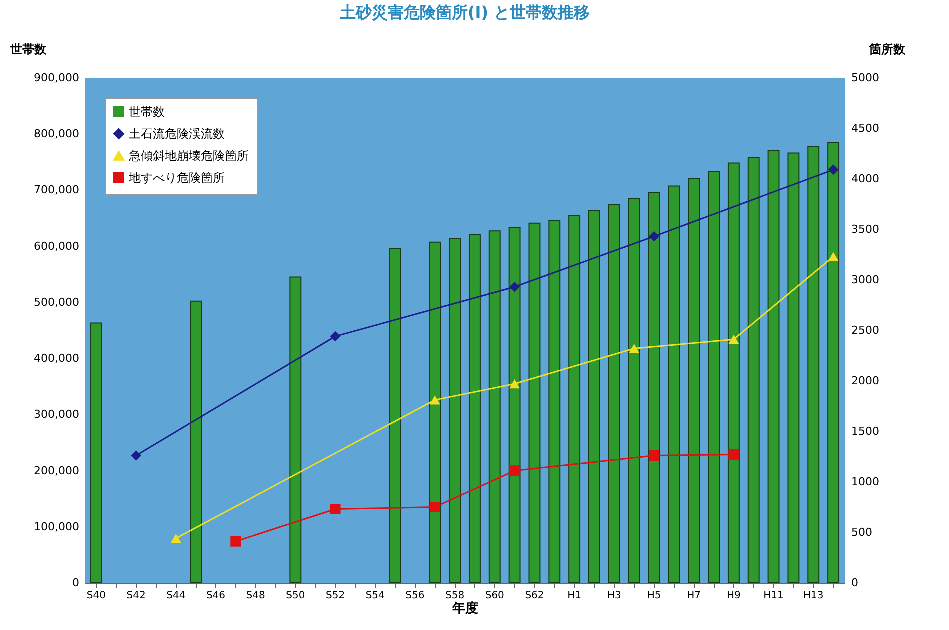  Describe the element at coordinates (57, 78) in the screenshot. I see `y-tick-label: 900,000` at that location.